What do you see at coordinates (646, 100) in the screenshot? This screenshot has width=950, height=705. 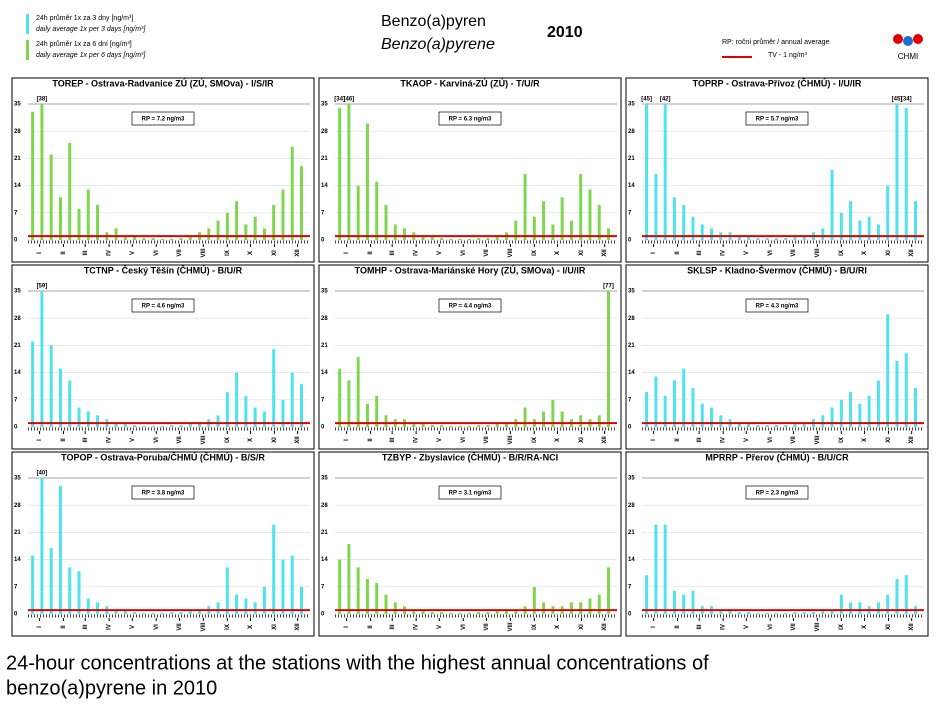 I see `value-label: [45]` at bounding box center [646, 100].